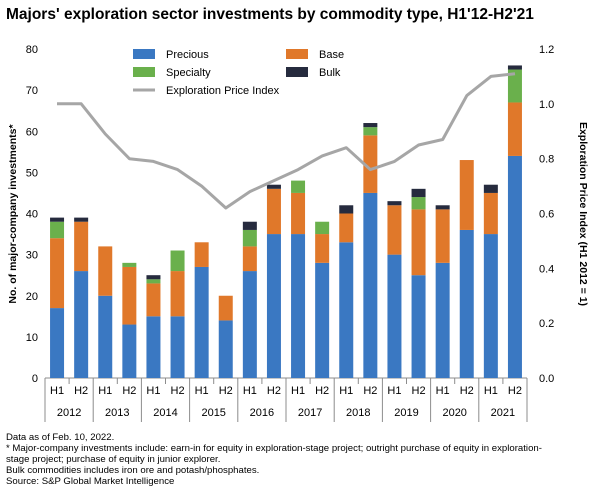 The image size is (596, 493). What do you see at coordinates (188, 73) in the screenshot?
I see `legend-label-specialty: Specialty` at bounding box center [188, 73].